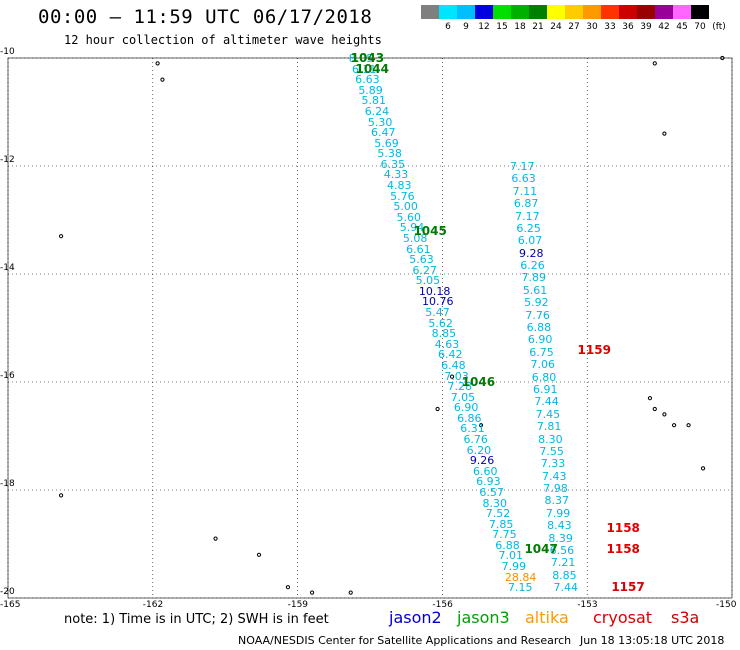  What do you see at coordinates (685, 617) in the screenshot?
I see `legend-s3a: s3a` at bounding box center [685, 617].